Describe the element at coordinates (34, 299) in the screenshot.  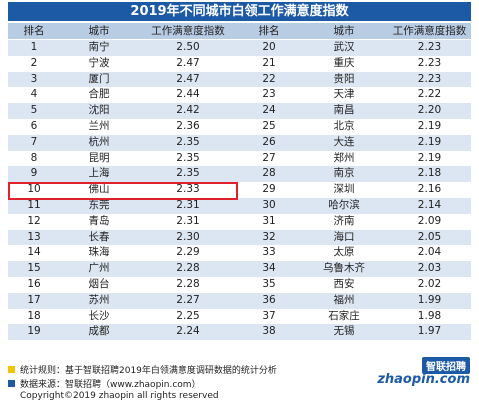
I see `table-cell: 17` at that location.